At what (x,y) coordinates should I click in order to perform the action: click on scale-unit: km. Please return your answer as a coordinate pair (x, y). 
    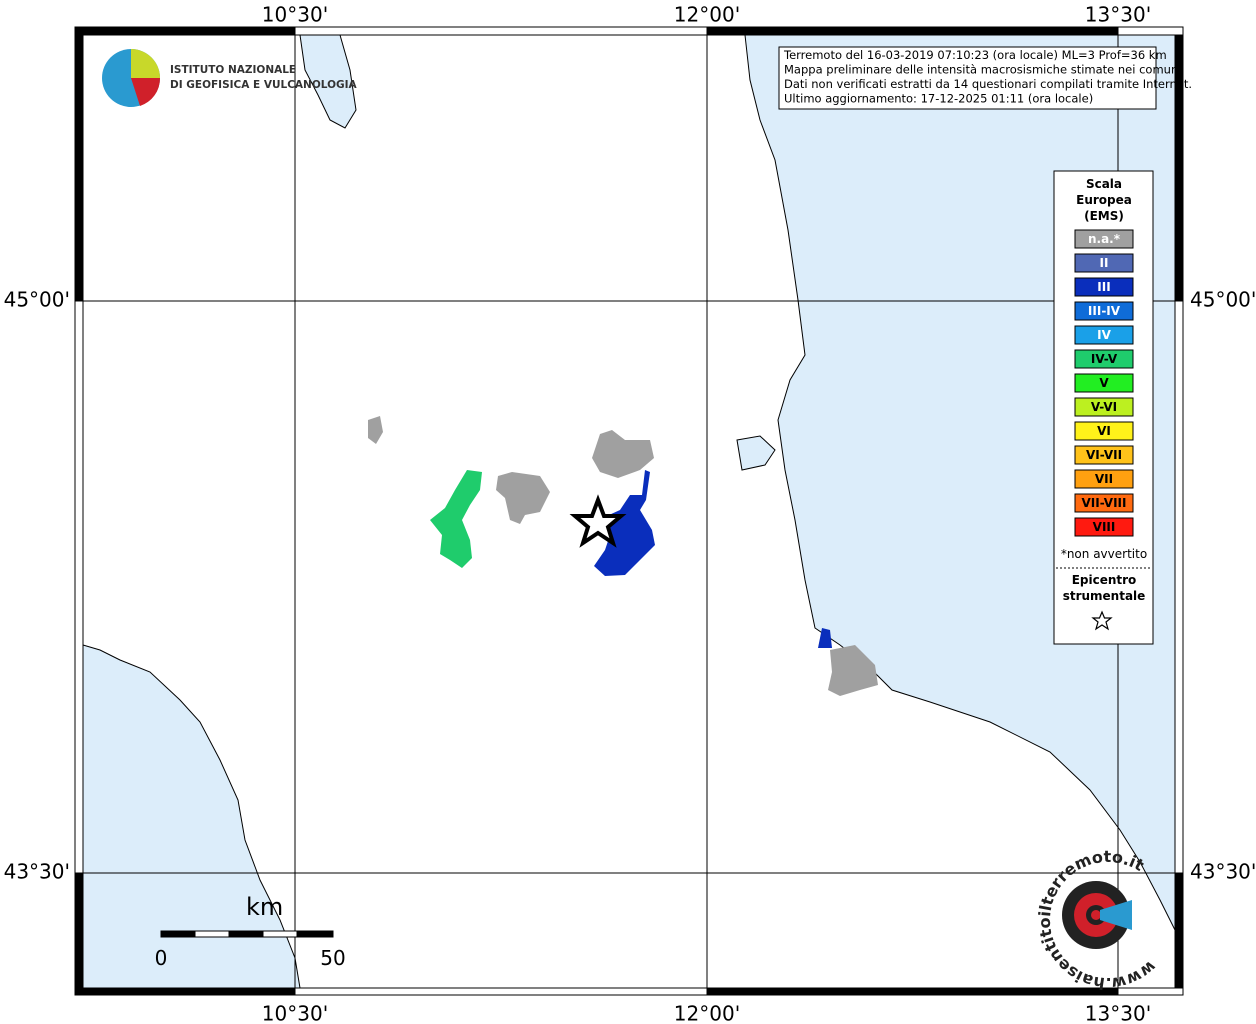
    Looking at the image, I should click on (264, 907).